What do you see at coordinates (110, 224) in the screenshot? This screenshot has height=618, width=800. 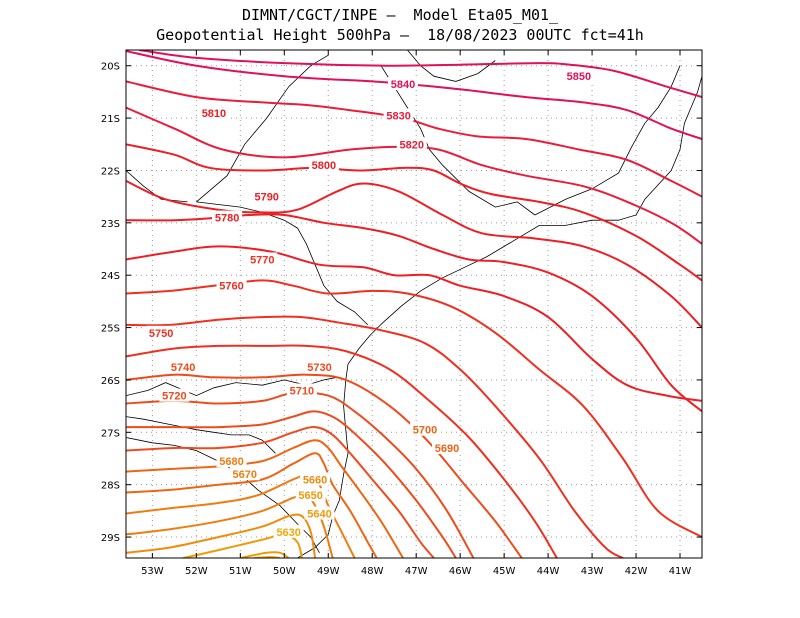 I see `lat-tick-label: 23S` at bounding box center [110, 224].